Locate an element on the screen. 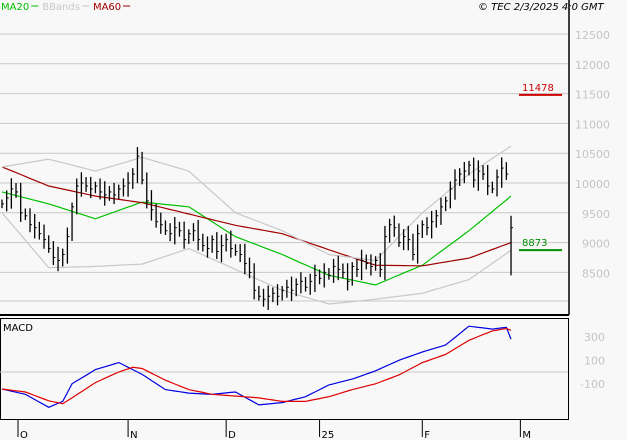 The image size is (627, 440). chart-header: MA20 BBands MA60 © TEC 2/3/2025 4:0 GMT is located at coordinates (303, 7).